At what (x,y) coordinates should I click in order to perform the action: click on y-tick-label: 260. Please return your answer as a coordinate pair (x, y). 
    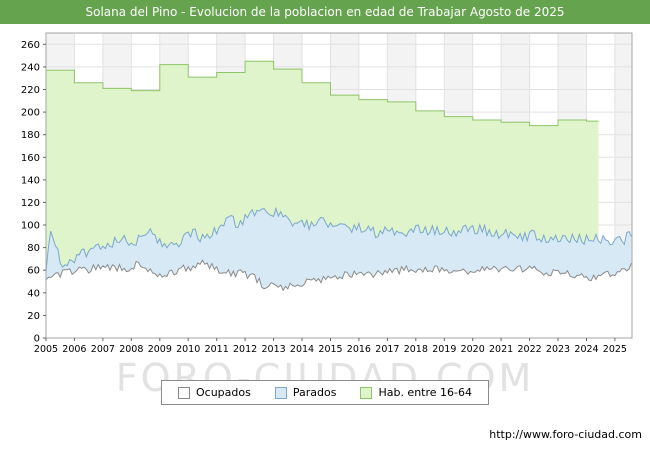
    Looking at the image, I should click on (30, 45).